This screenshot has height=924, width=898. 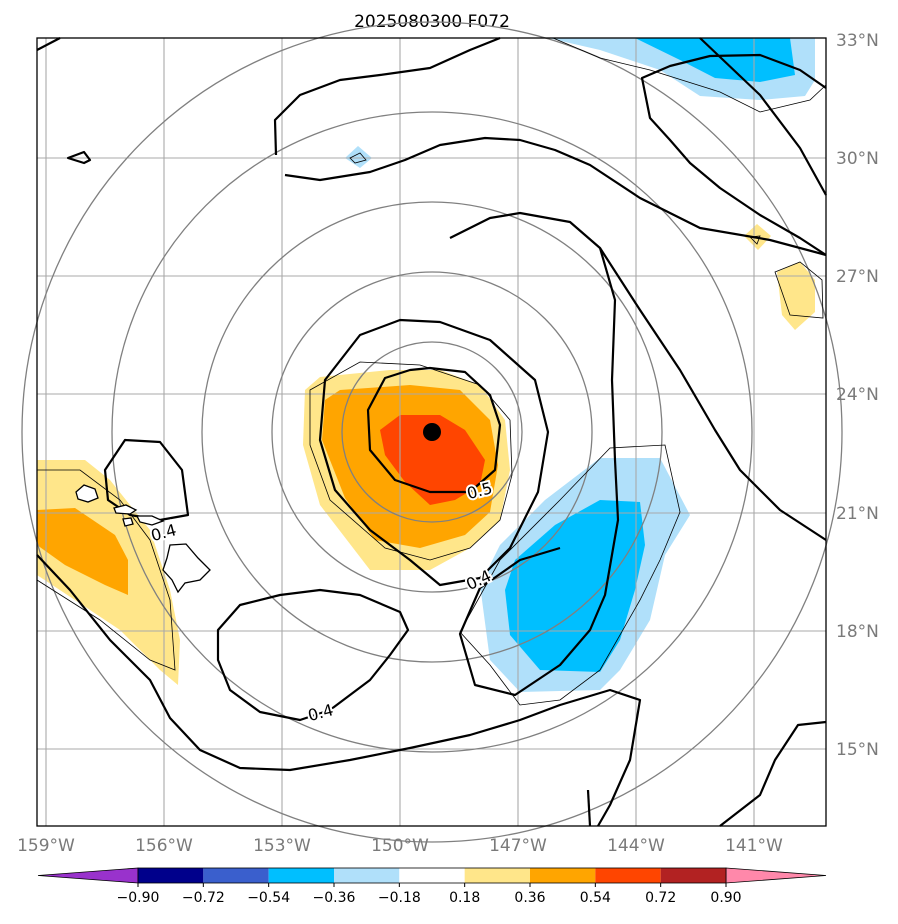 I want to click on contour-core-outer, so click(x=434, y=452).